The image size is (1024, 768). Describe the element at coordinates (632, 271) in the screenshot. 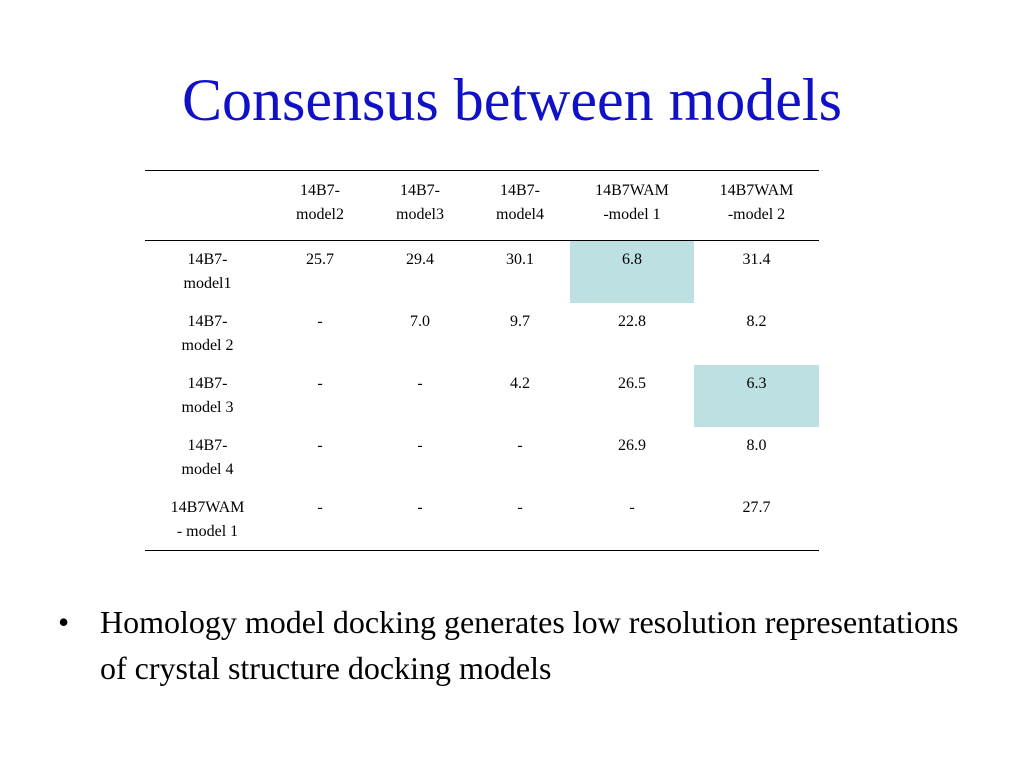

I see `table-cell-highlighted: 6.8` at that location.